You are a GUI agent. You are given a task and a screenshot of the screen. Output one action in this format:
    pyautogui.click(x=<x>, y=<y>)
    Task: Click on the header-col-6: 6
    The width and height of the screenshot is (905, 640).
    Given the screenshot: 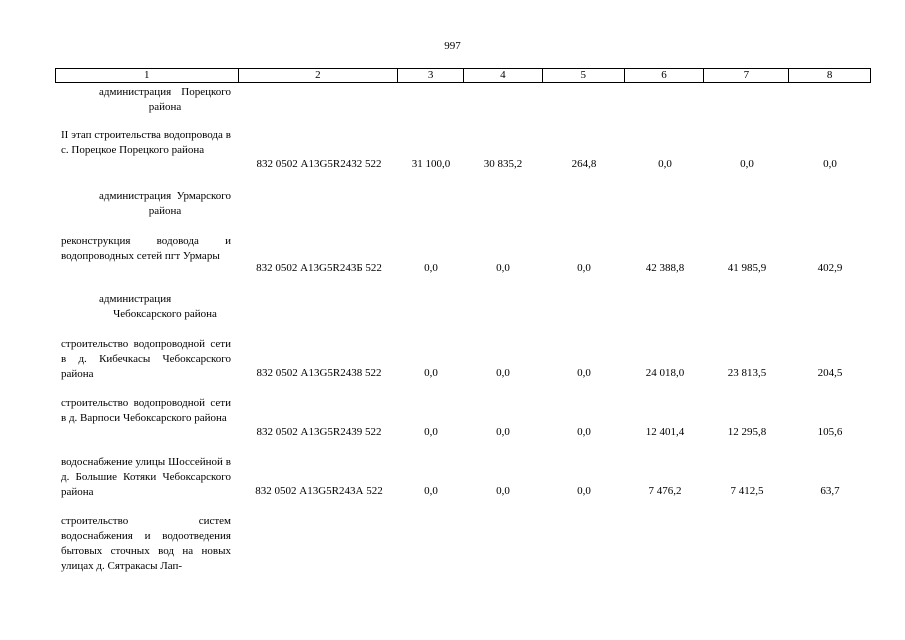 What is the action you would take?
    pyautogui.click(x=663, y=75)
    